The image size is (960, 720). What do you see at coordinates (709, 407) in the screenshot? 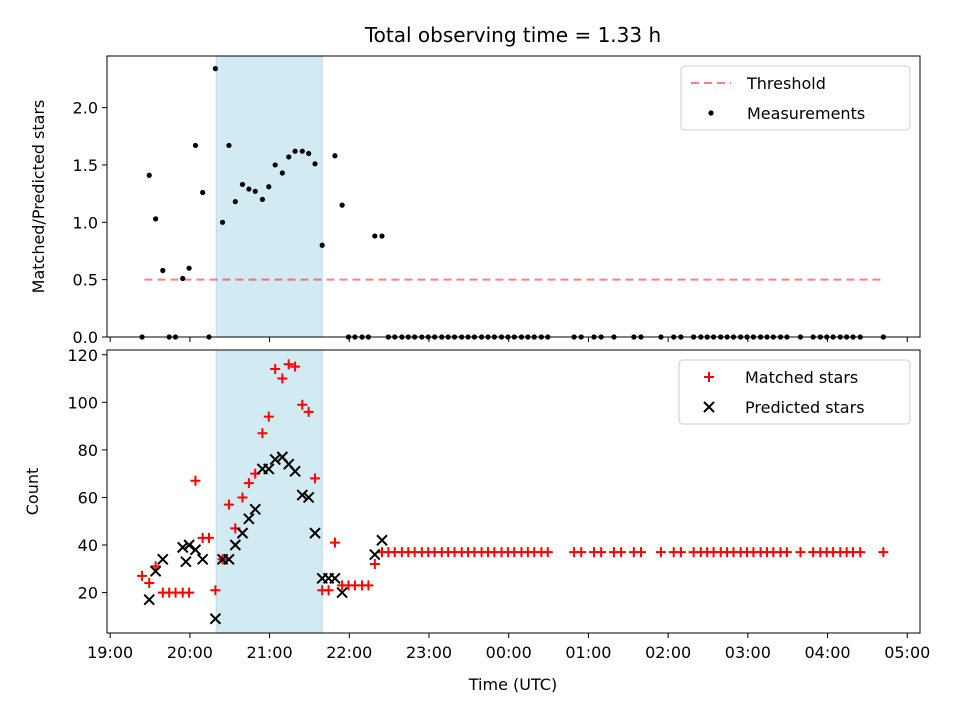
I see `legend-predicted-swatch` at bounding box center [709, 407].